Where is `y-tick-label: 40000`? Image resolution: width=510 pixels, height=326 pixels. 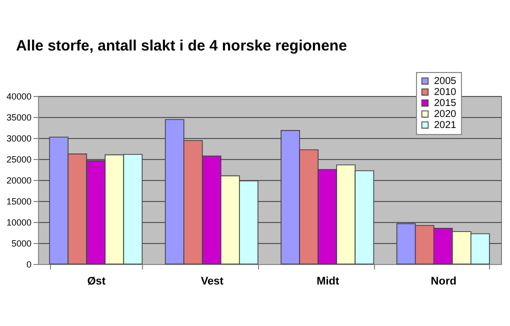
y-tick-label: 40000 is located at coordinates (19, 97).